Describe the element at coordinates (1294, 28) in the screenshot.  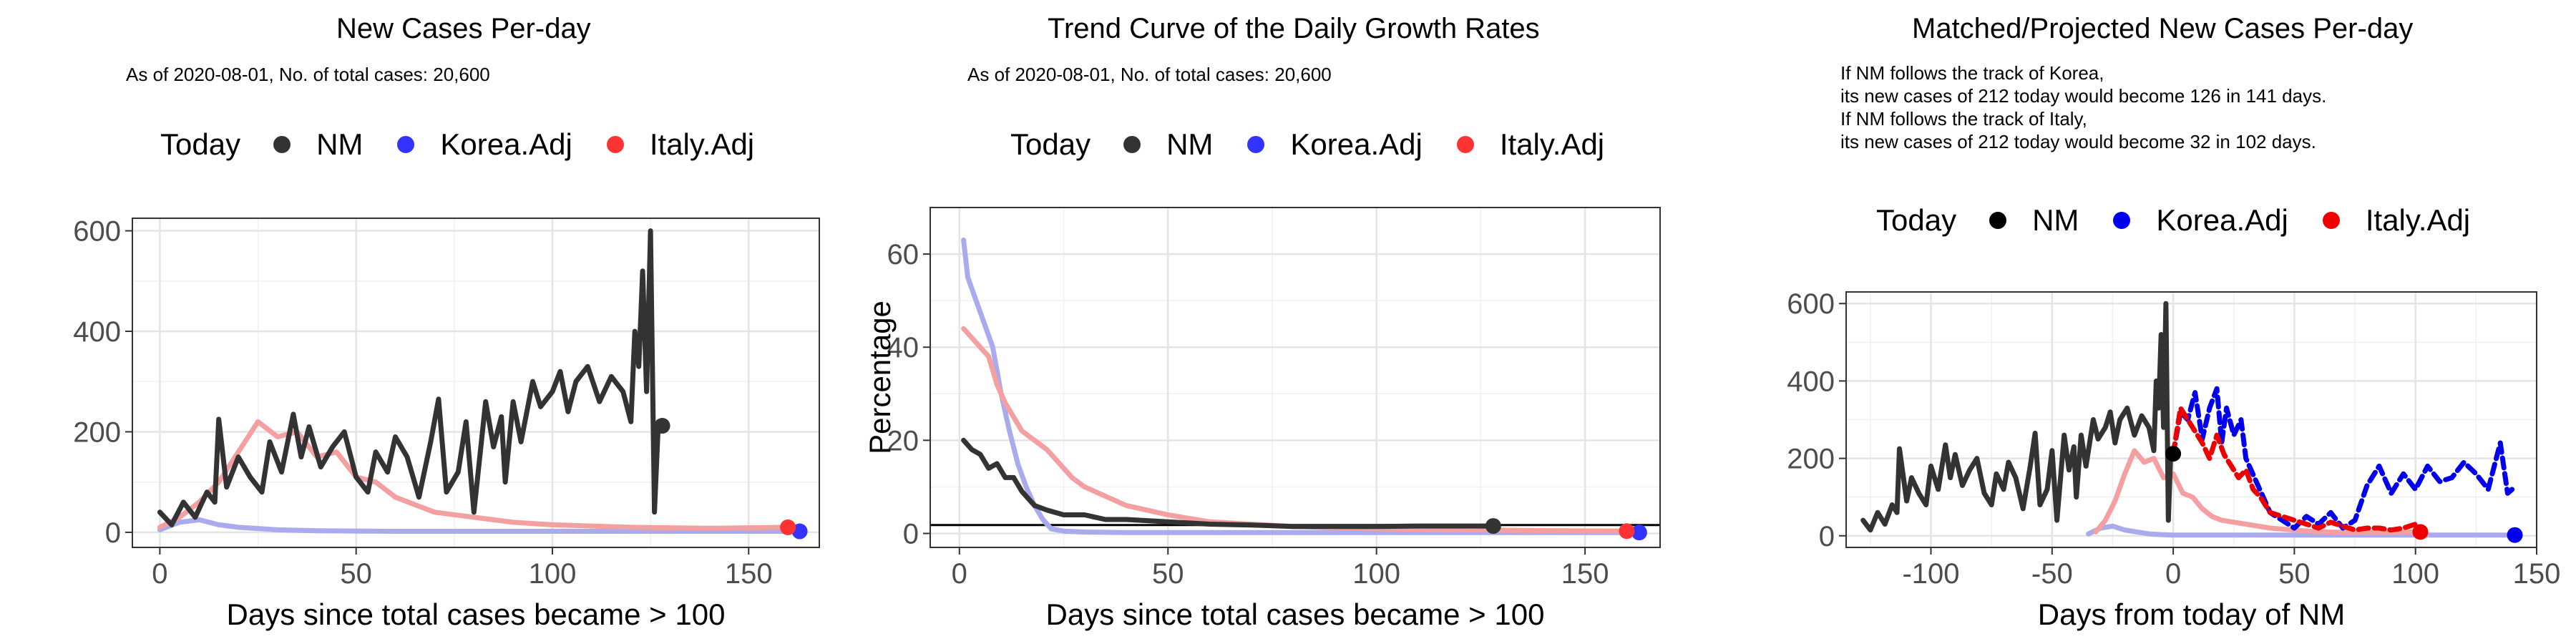
I see `chart-title: Trend Curve of the Daily Growth Rates` at that location.